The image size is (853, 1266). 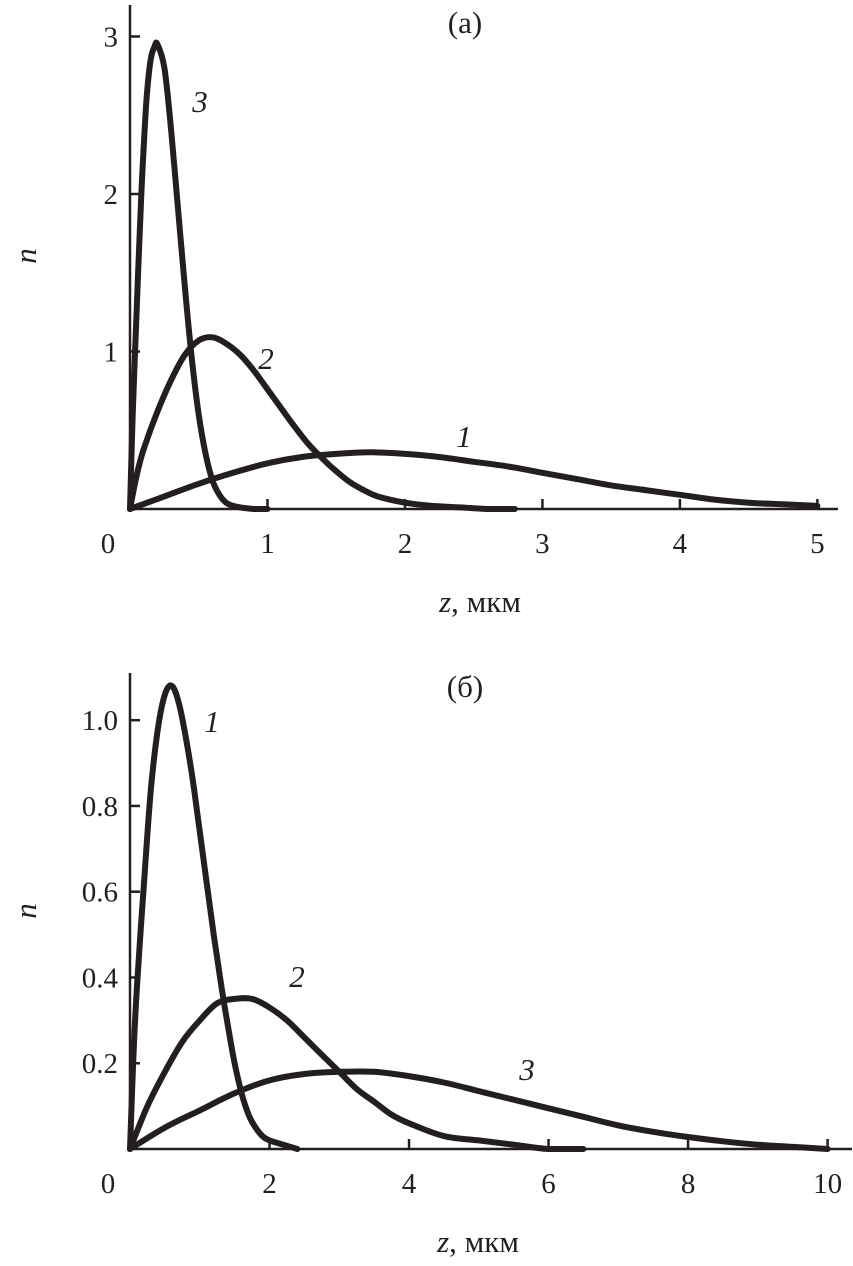 I want to click on panel-a-x-axis-title: z, мкм, so click(x=479, y=601).